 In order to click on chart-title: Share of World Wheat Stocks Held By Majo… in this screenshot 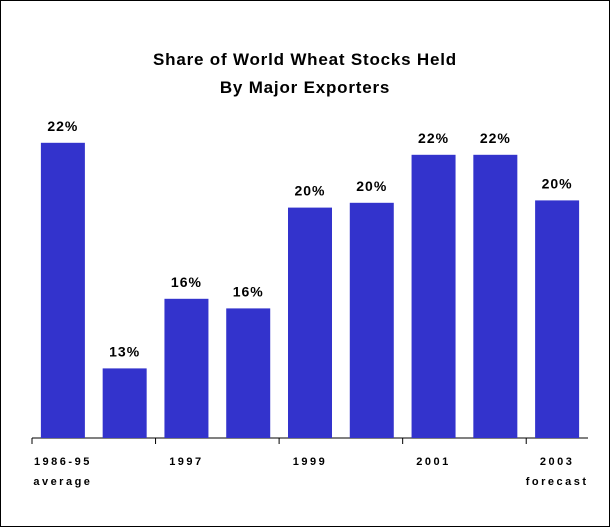, I will do `click(305, 73)`.